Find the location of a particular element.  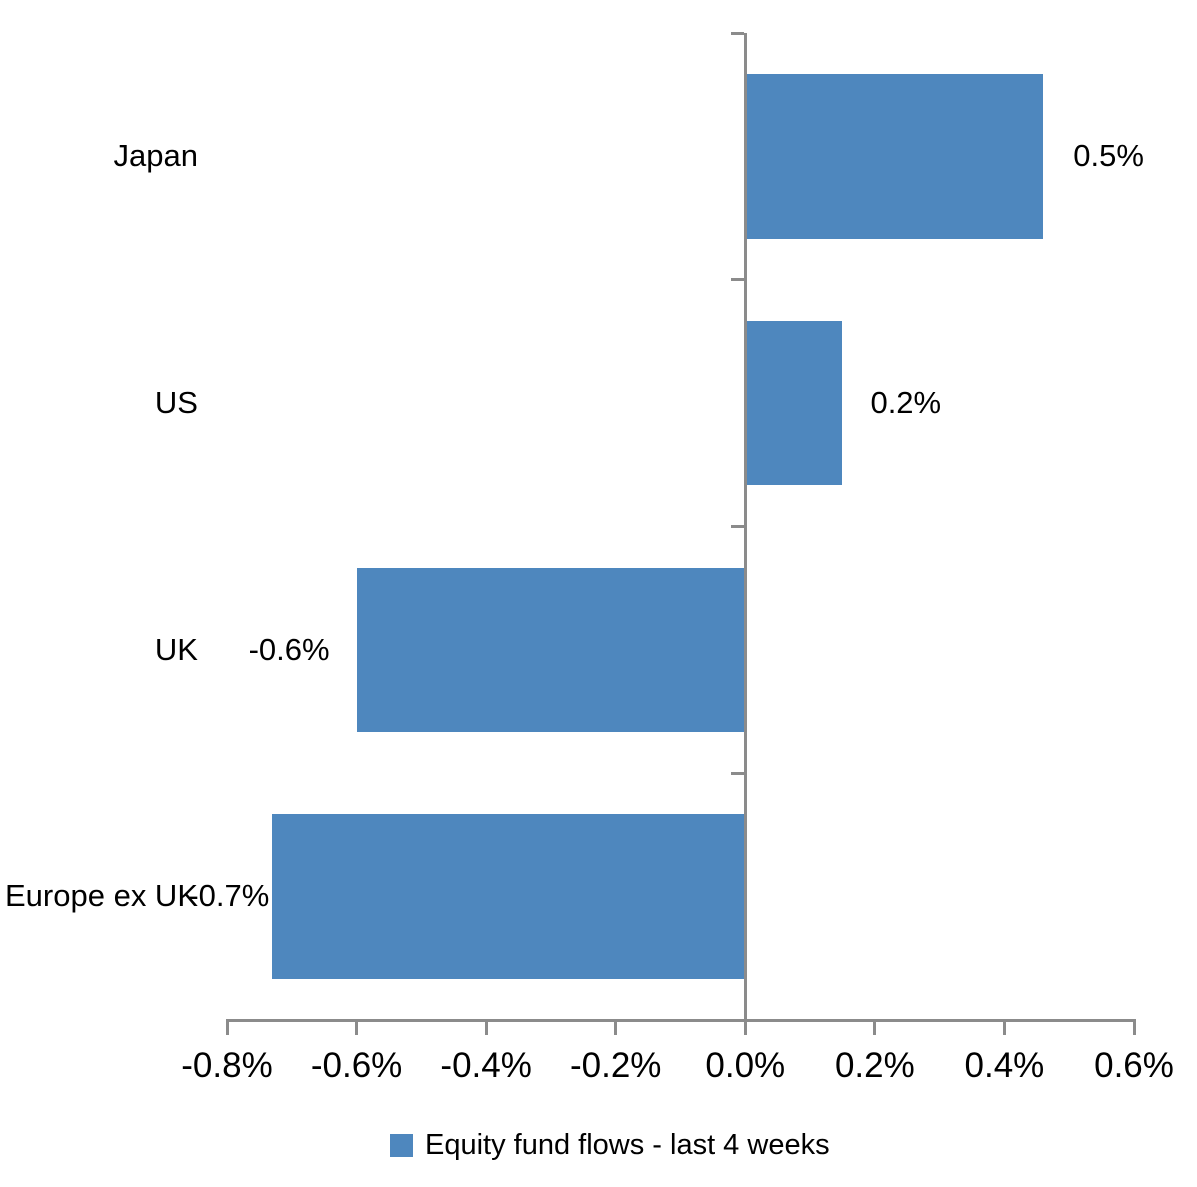

category-label: Japan is located at coordinates (155, 155).